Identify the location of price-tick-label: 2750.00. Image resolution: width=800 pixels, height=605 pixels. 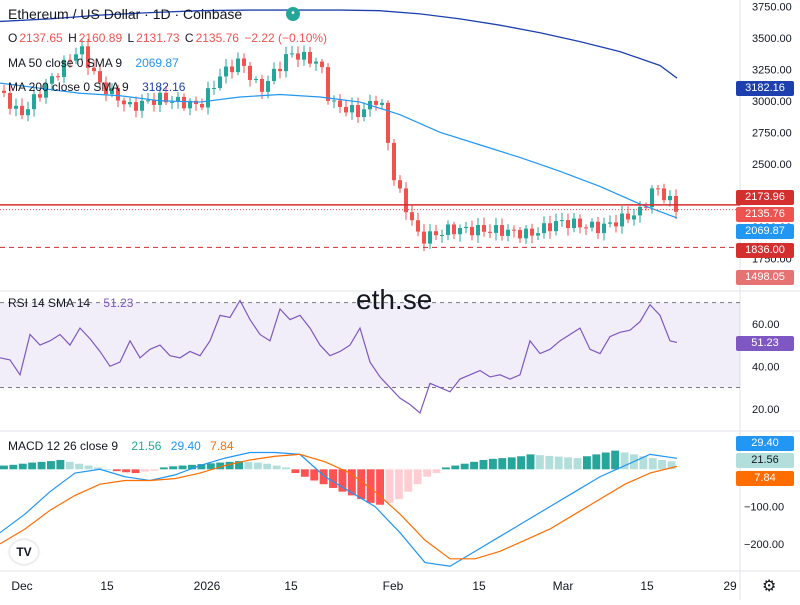
(772, 133).